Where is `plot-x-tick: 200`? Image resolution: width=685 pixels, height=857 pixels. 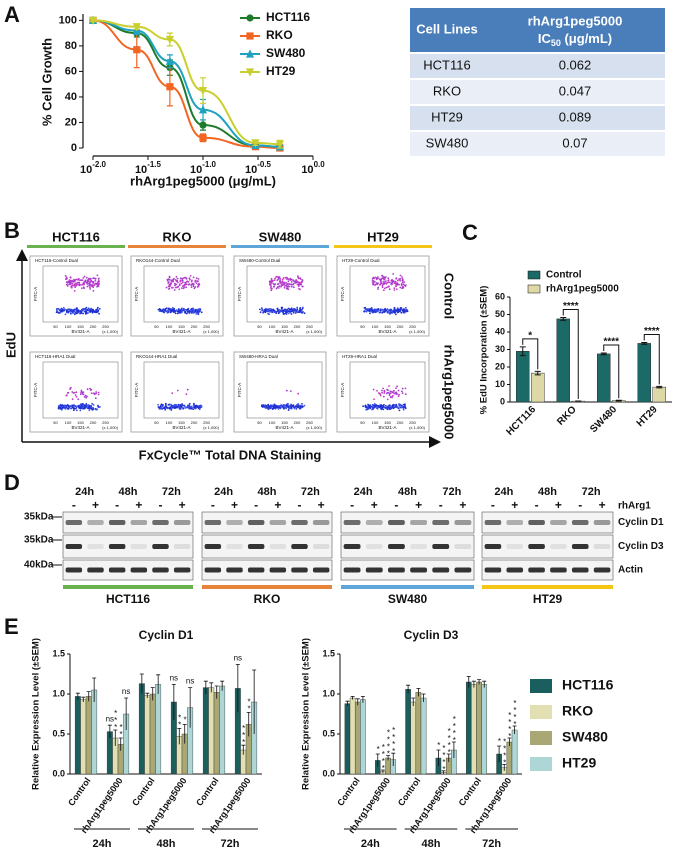
plot-x-tick: 200 is located at coordinates (297, 326).